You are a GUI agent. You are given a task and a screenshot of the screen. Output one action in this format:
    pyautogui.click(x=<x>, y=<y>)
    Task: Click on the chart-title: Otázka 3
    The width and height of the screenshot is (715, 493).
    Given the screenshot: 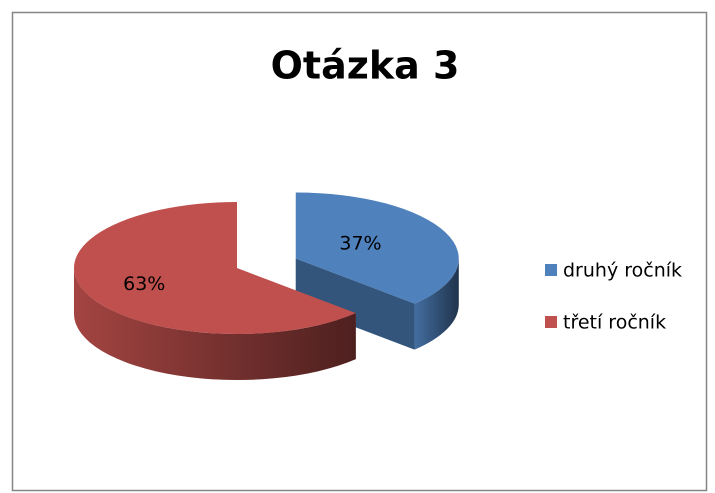 What is the action you would take?
    pyautogui.click(x=365, y=66)
    